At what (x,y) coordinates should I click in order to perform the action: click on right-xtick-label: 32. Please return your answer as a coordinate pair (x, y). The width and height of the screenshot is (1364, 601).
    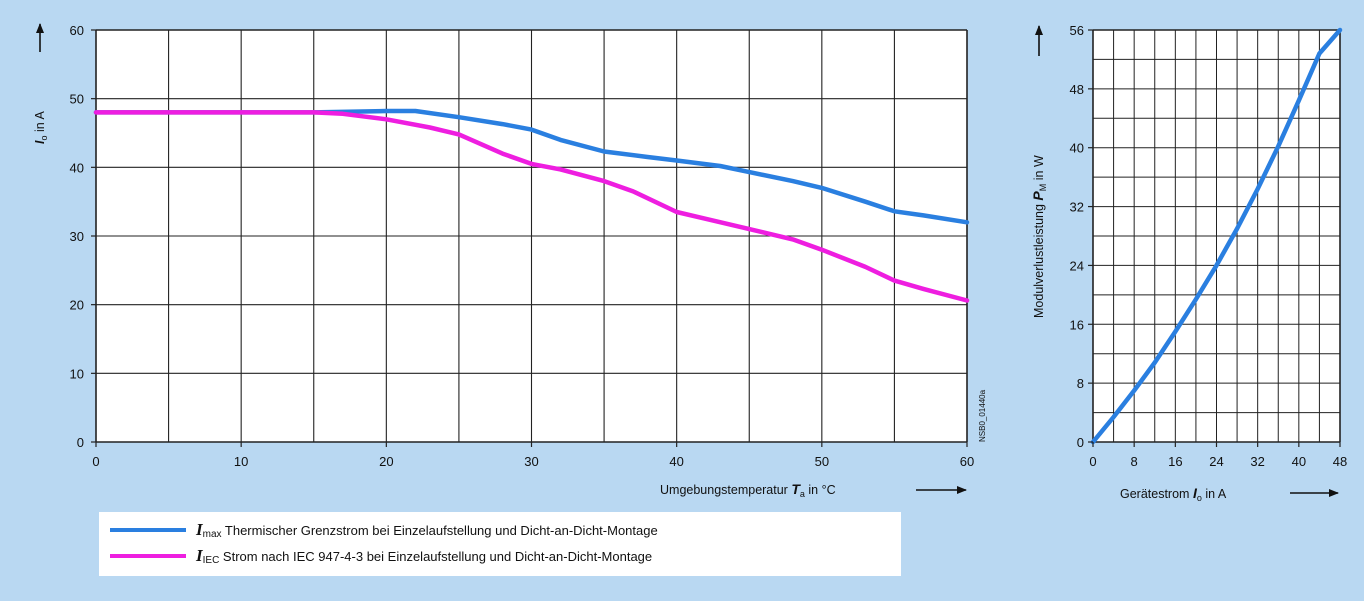
    Looking at the image, I should click on (1257, 461).